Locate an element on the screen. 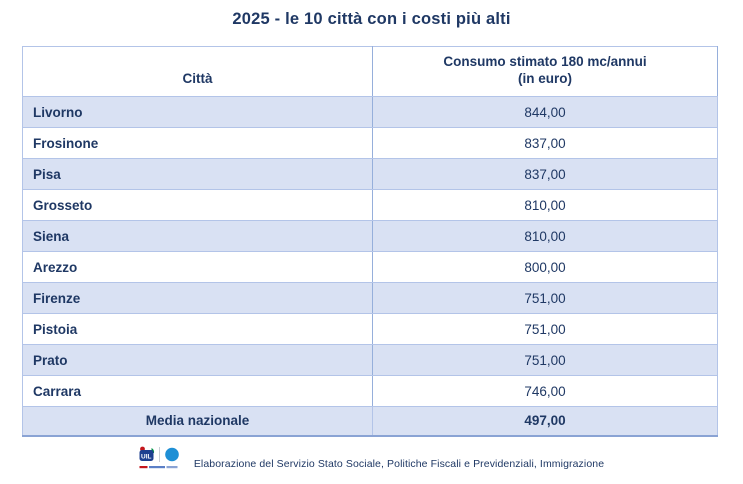 Image resolution: width=743 pixels, height=484 pixels. table-row: Prato 751,00 is located at coordinates (370, 360).